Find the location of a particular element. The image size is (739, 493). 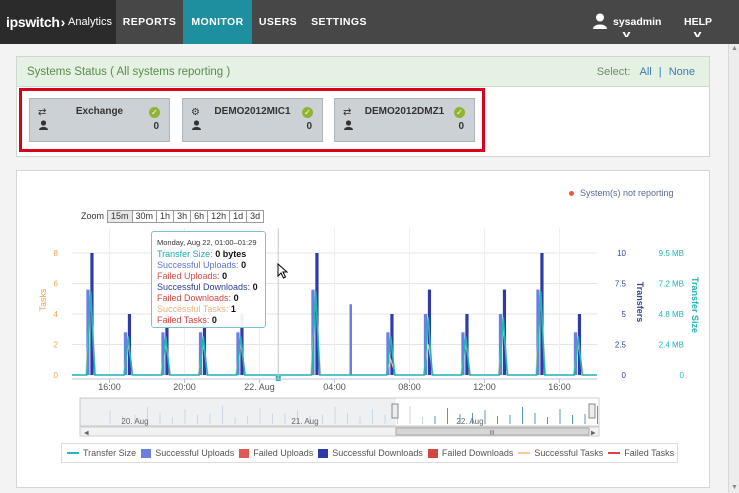

legend-label: Transfer Size is located at coordinates (110, 453).